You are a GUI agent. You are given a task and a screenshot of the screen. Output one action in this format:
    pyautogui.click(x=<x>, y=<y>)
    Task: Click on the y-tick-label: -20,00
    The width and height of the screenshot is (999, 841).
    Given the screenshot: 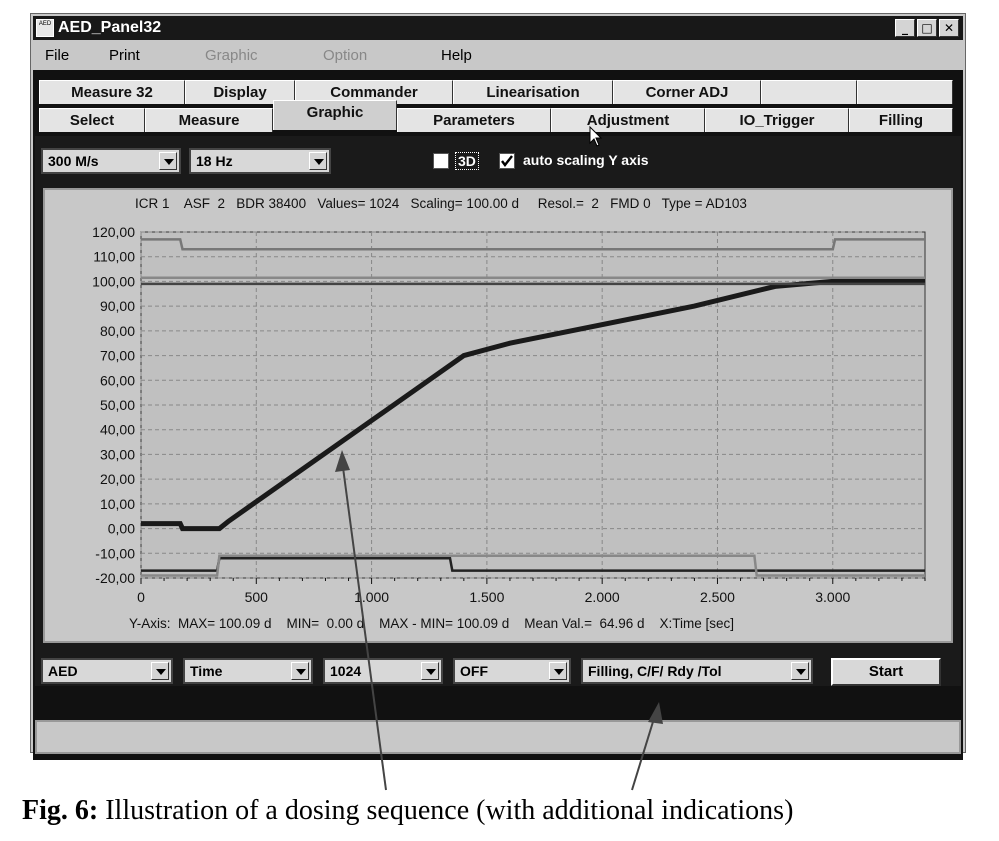 What is the action you would take?
    pyautogui.click(x=115, y=578)
    